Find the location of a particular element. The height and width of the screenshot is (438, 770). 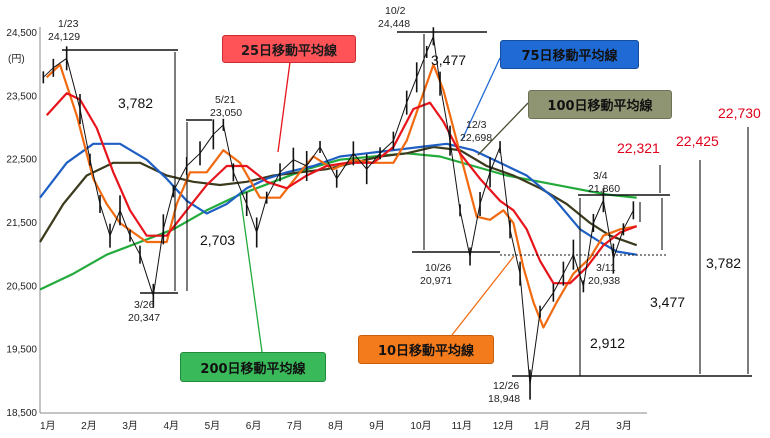

legend-200day: 200日移動平均線 is located at coordinates (253, 367).